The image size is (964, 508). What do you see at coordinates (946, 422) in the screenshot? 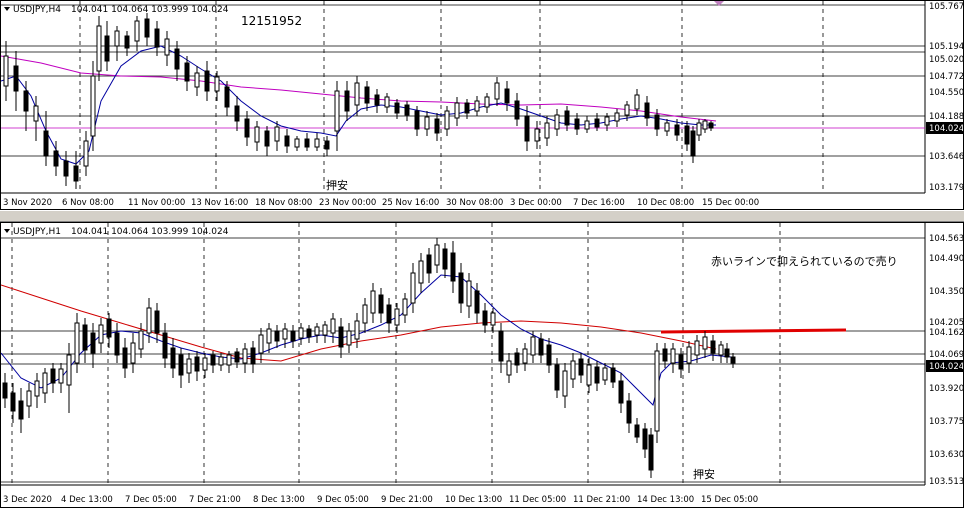
I see `svg-text: 103.775` at bounding box center [946, 422].